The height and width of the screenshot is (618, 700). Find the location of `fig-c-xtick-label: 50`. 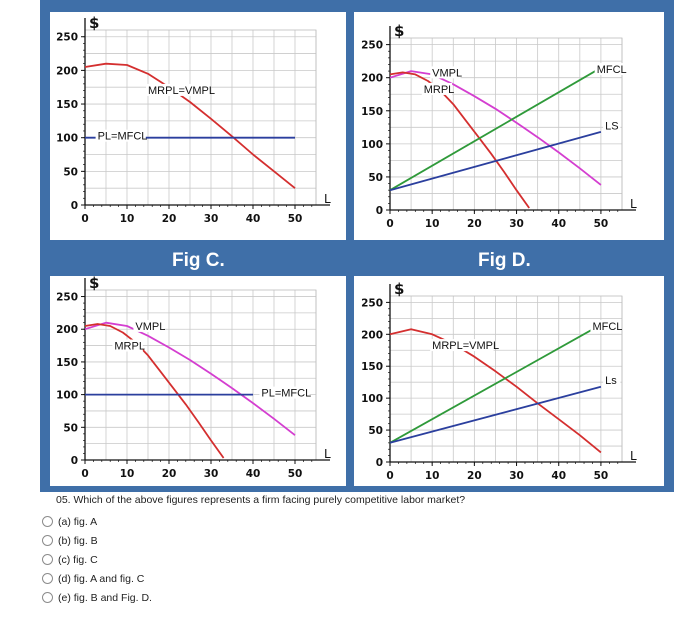

fig-c-xtick-label: 50 is located at coordinates (295, 474).